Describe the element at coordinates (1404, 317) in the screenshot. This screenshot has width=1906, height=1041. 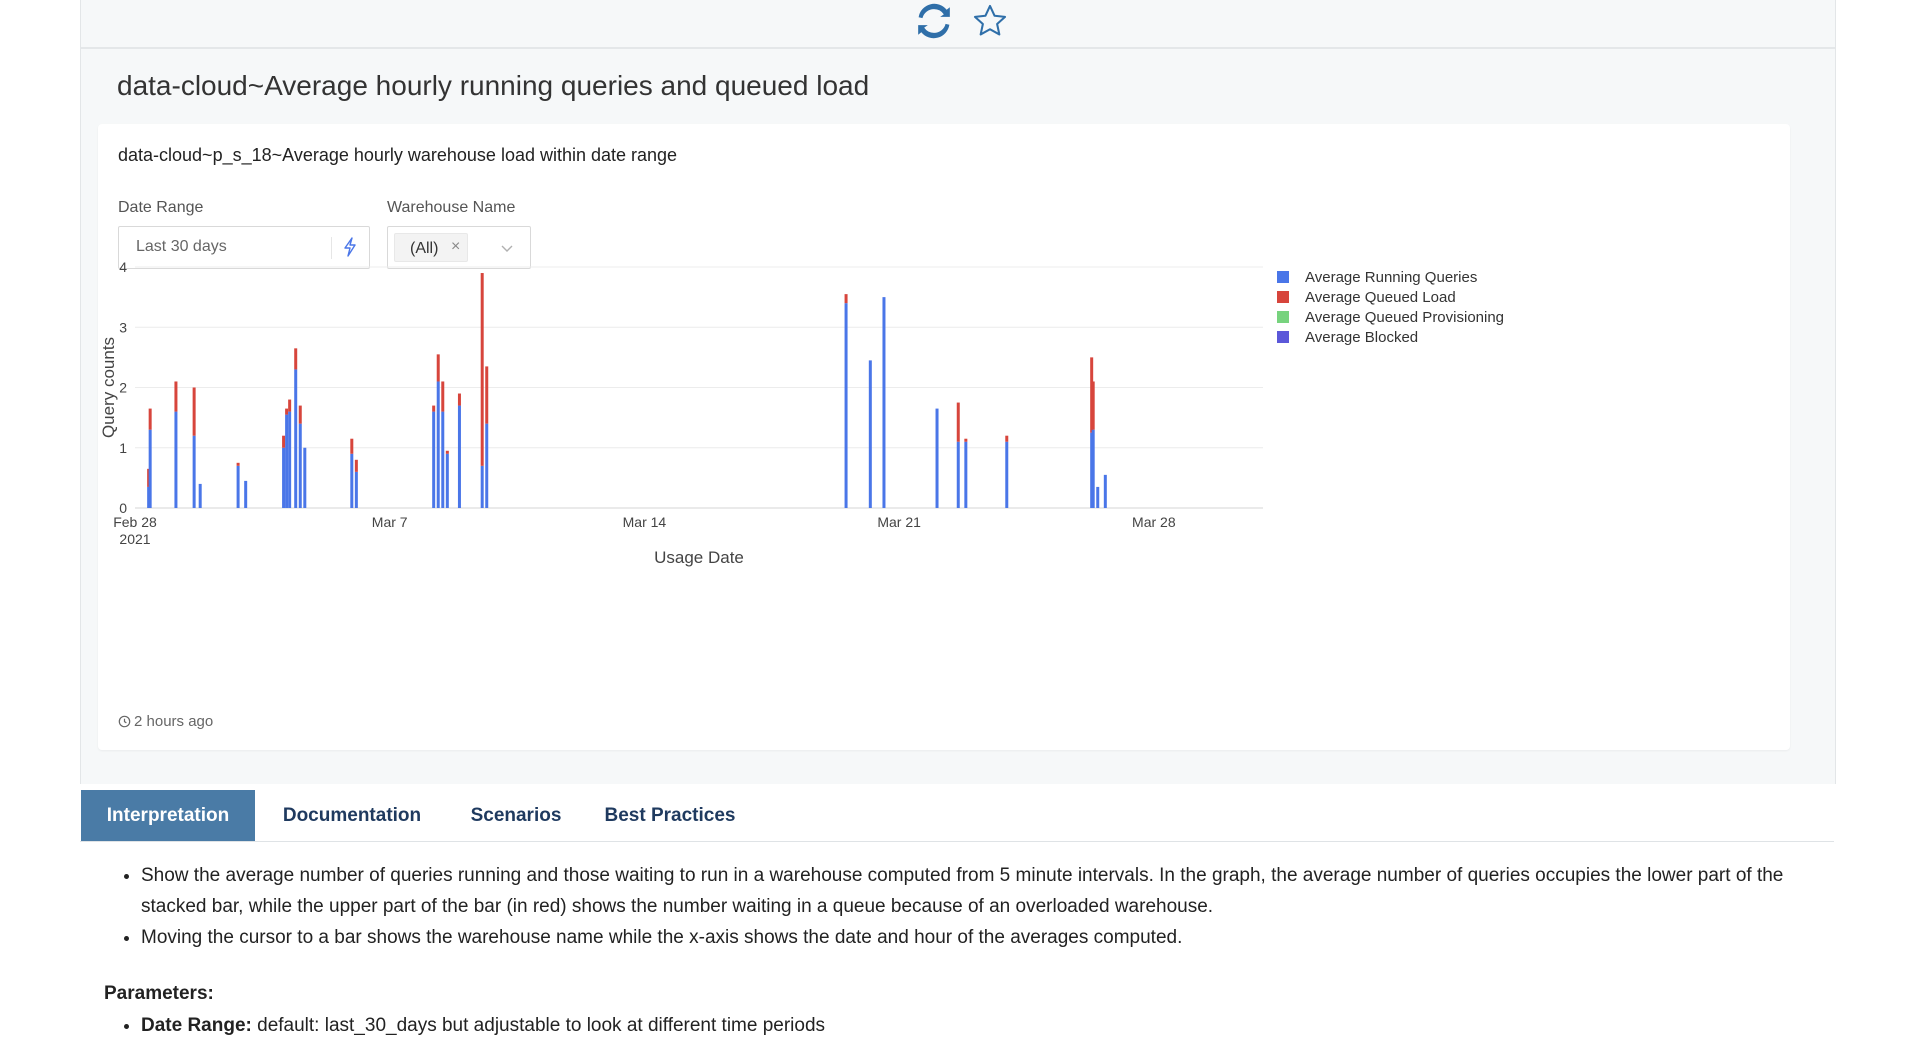
I see `legend-label: Average Queued Provisioning` at that location.